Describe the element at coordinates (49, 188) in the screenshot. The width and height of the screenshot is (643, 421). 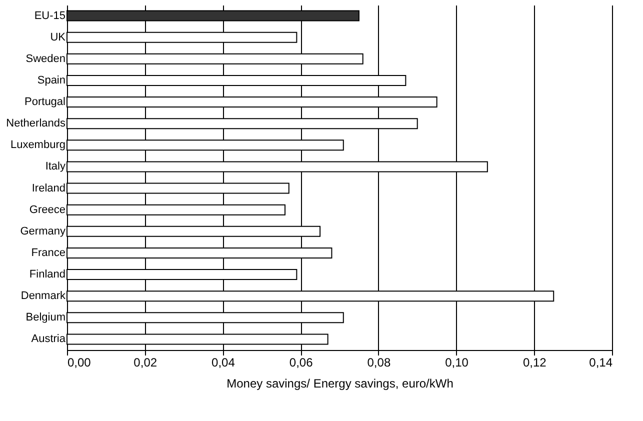
I see `y-tick-label: Ireland` at that location.